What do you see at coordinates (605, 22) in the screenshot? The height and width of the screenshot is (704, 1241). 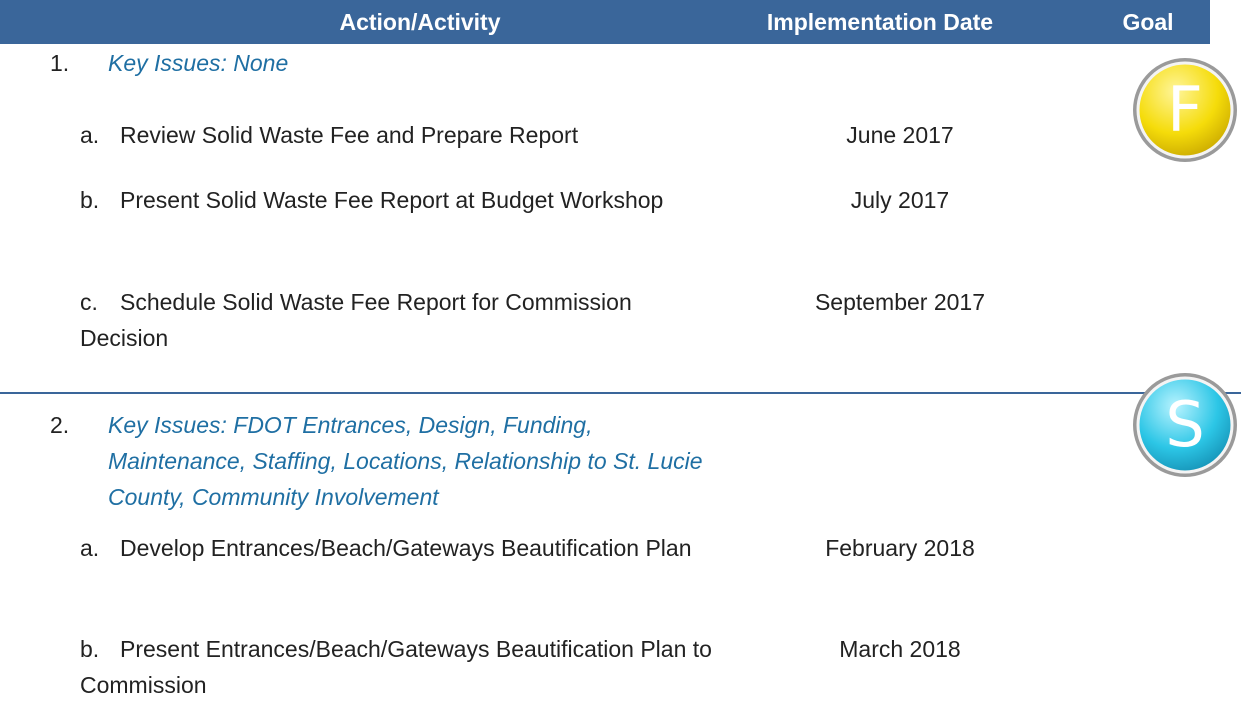 I see `header-bar` at bounding box center [605, 22].